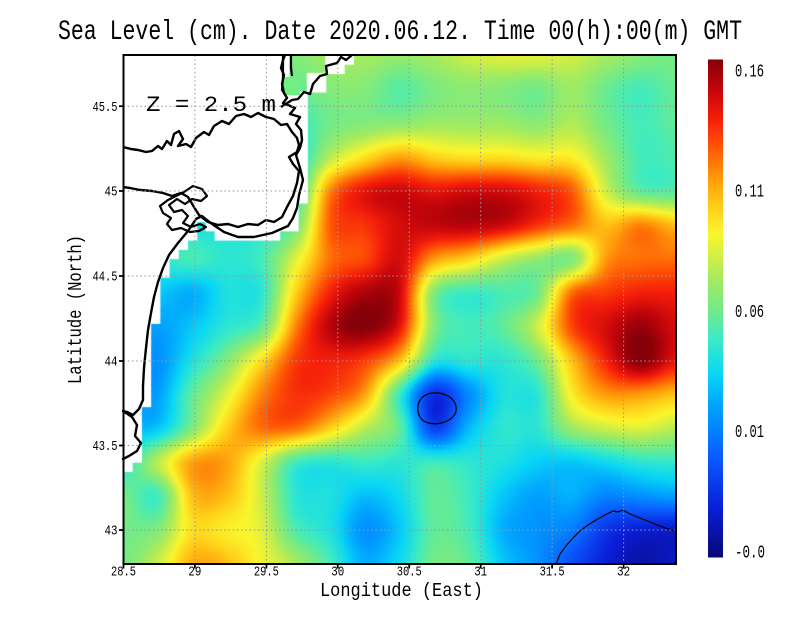 The image size is (800, 618). Describe the element at coordinates (111, 532) in the screenshot. I see `svg-text: 43` at that location.